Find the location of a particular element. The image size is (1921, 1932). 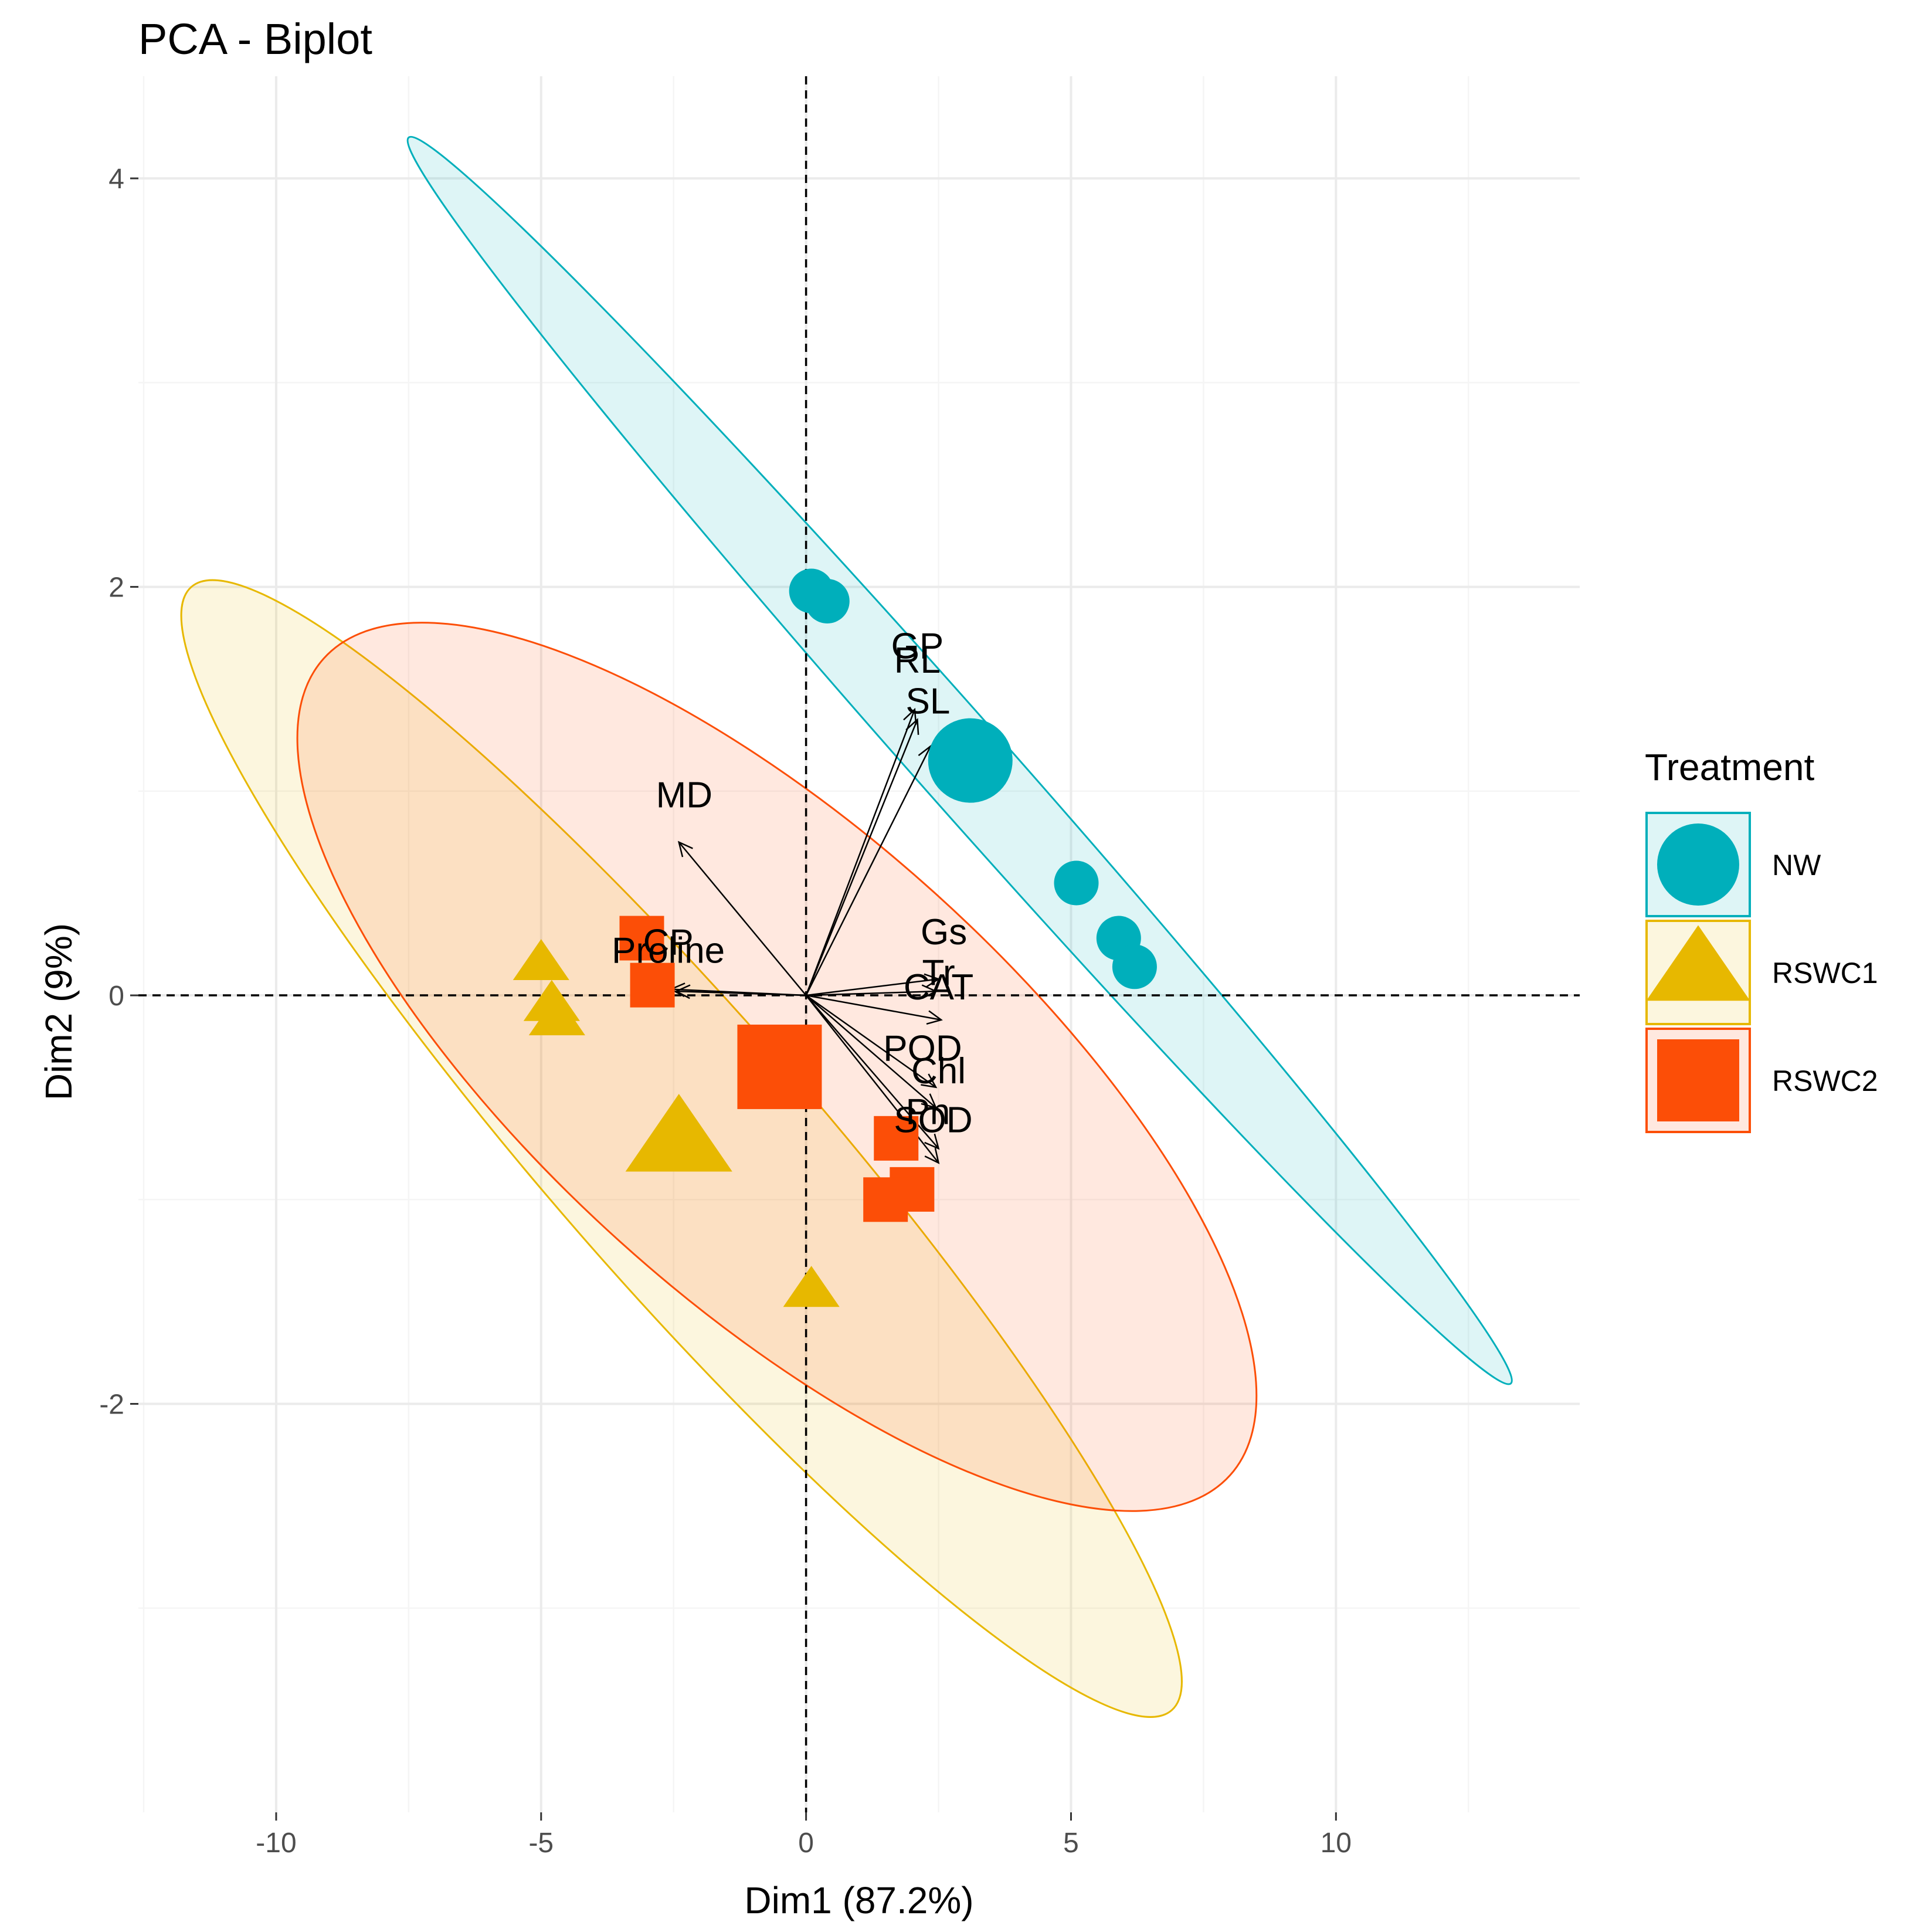

arrow-gp is located at coordinates (861, 851).